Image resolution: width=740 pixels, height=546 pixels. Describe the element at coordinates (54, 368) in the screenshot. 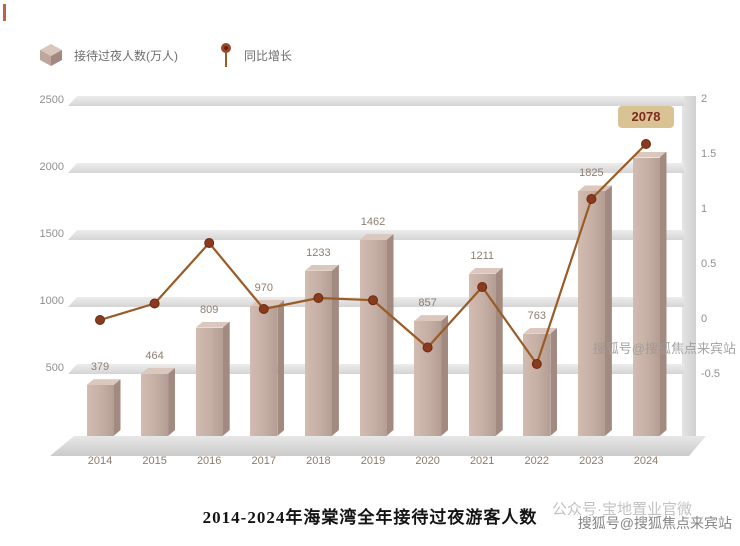

I see `left-axis-tick: 500` at that location.